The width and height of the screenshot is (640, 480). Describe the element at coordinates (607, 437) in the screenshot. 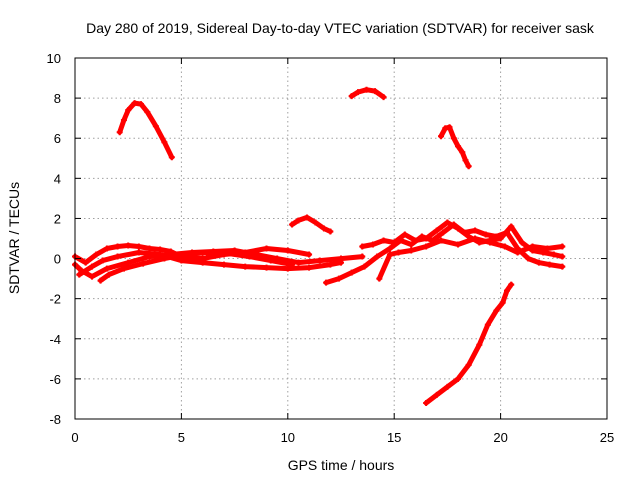

I see `x-tick-label: 25` at that location.